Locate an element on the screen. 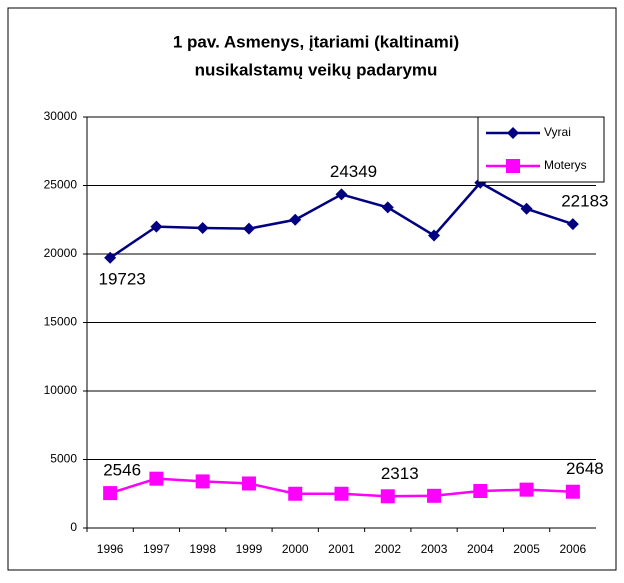 This screenshot has height=583, width=624. legend is located at coordinates (541, 149).